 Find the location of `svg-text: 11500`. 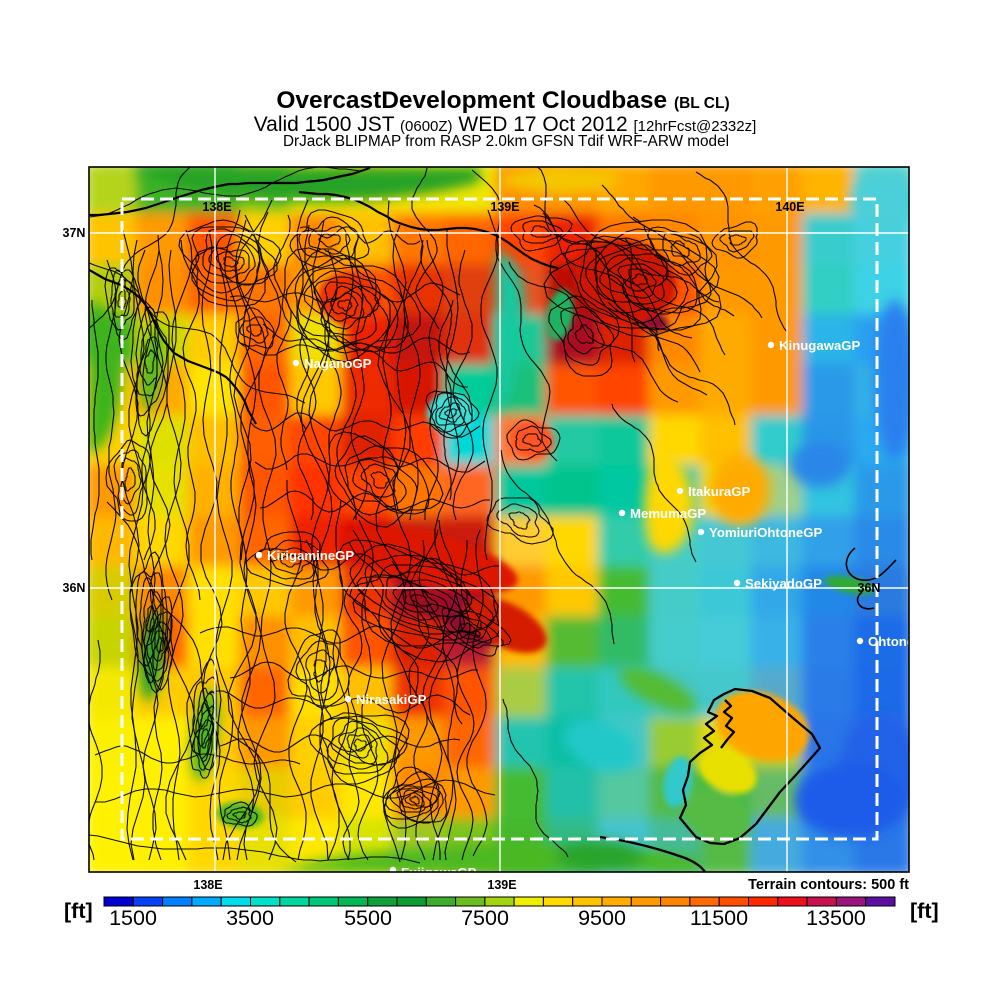

svg-text: 11500 is located at coordinates (719, 918).